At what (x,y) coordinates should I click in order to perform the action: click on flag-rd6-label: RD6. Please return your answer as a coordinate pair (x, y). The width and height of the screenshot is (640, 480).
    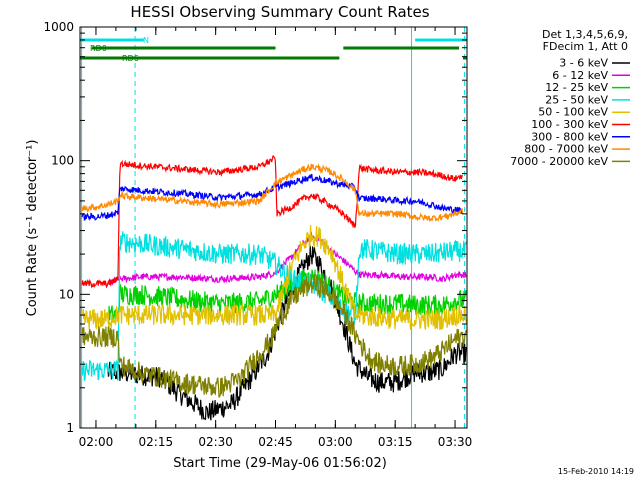
    Looking at the image, I should click on (130, 58).